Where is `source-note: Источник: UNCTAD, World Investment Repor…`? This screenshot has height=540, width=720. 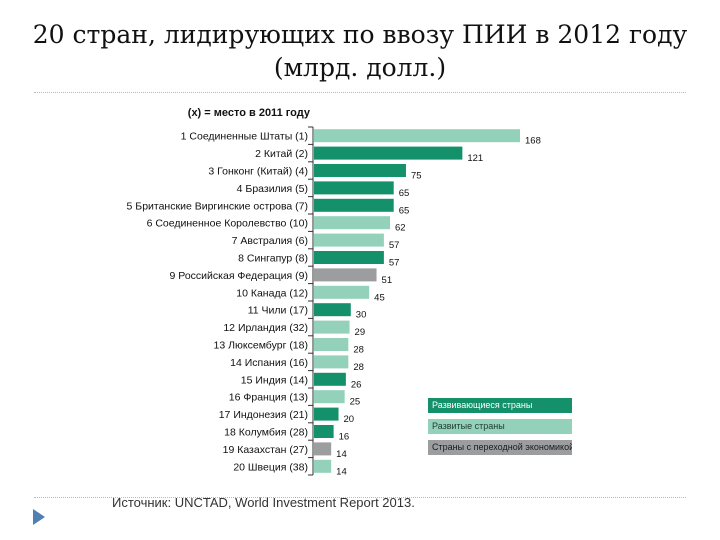
source-note: Источник: UNCTAD, World Investment Repor… is located at coordinates (263, 502).